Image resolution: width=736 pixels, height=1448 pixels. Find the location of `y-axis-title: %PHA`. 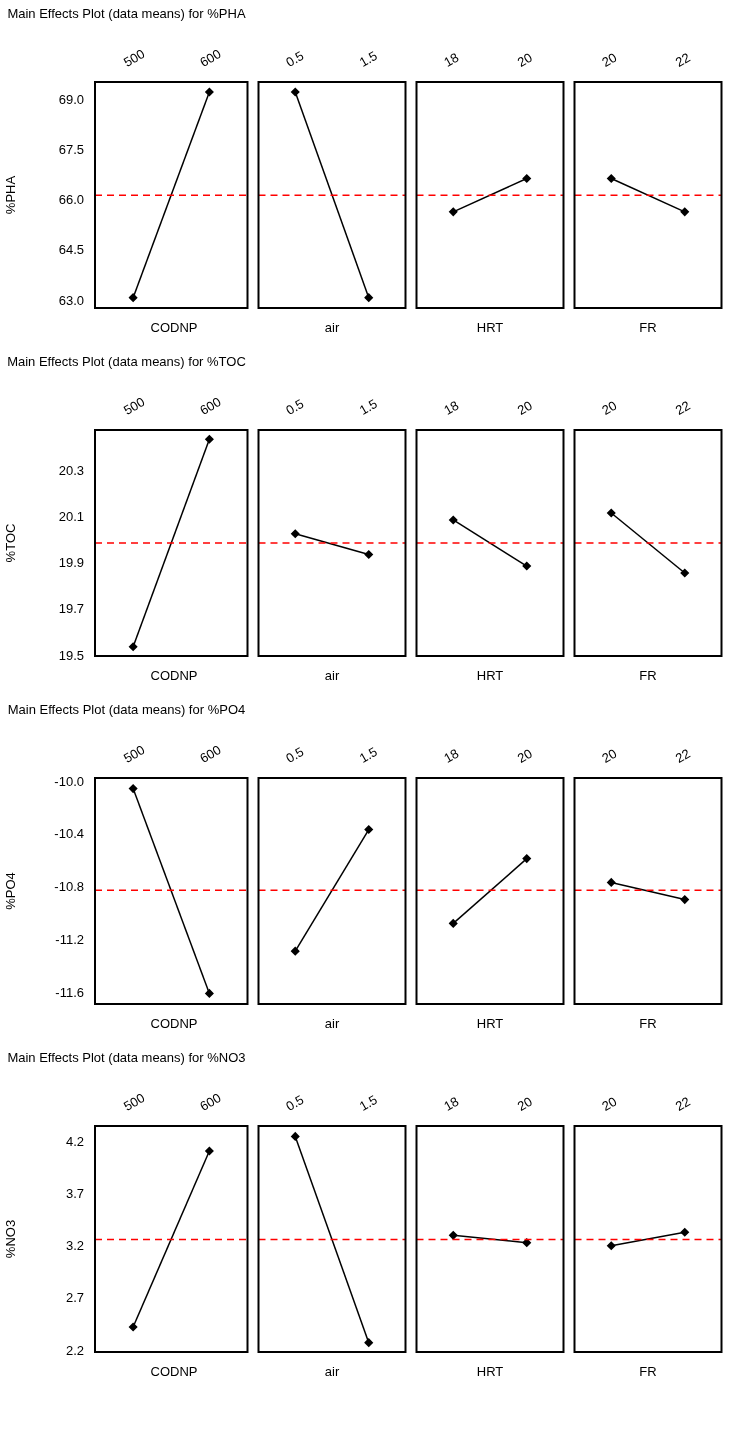

y-axis-title: %PHA is located at coordinates (11, 195).